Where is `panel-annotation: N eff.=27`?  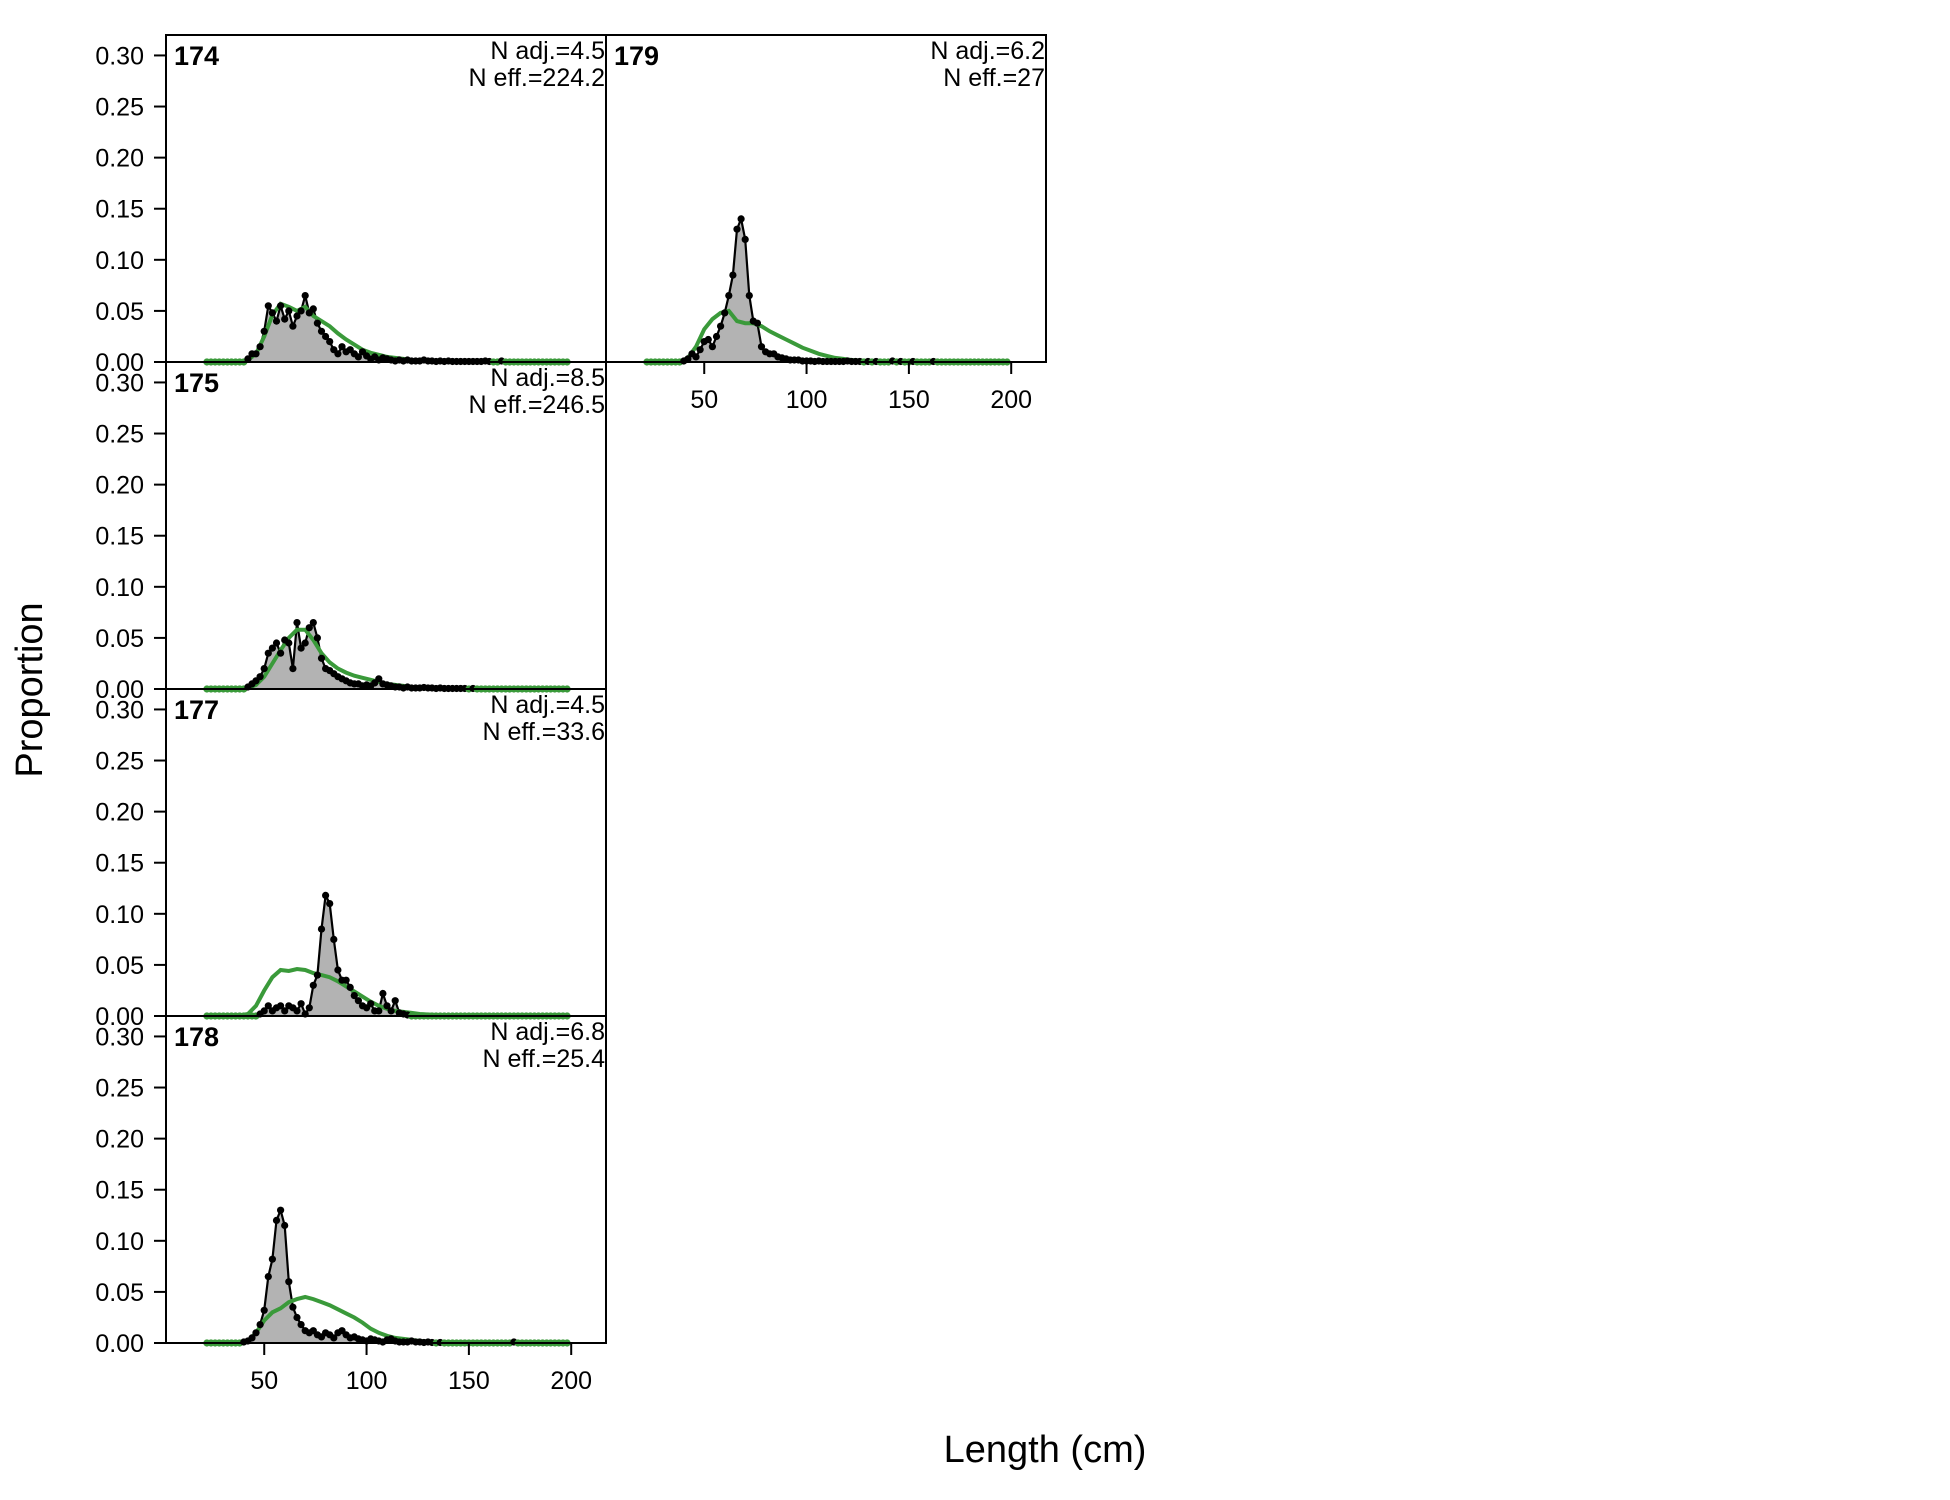
panel-annotation: N eff.=27 is located at coordinates (994, 78).